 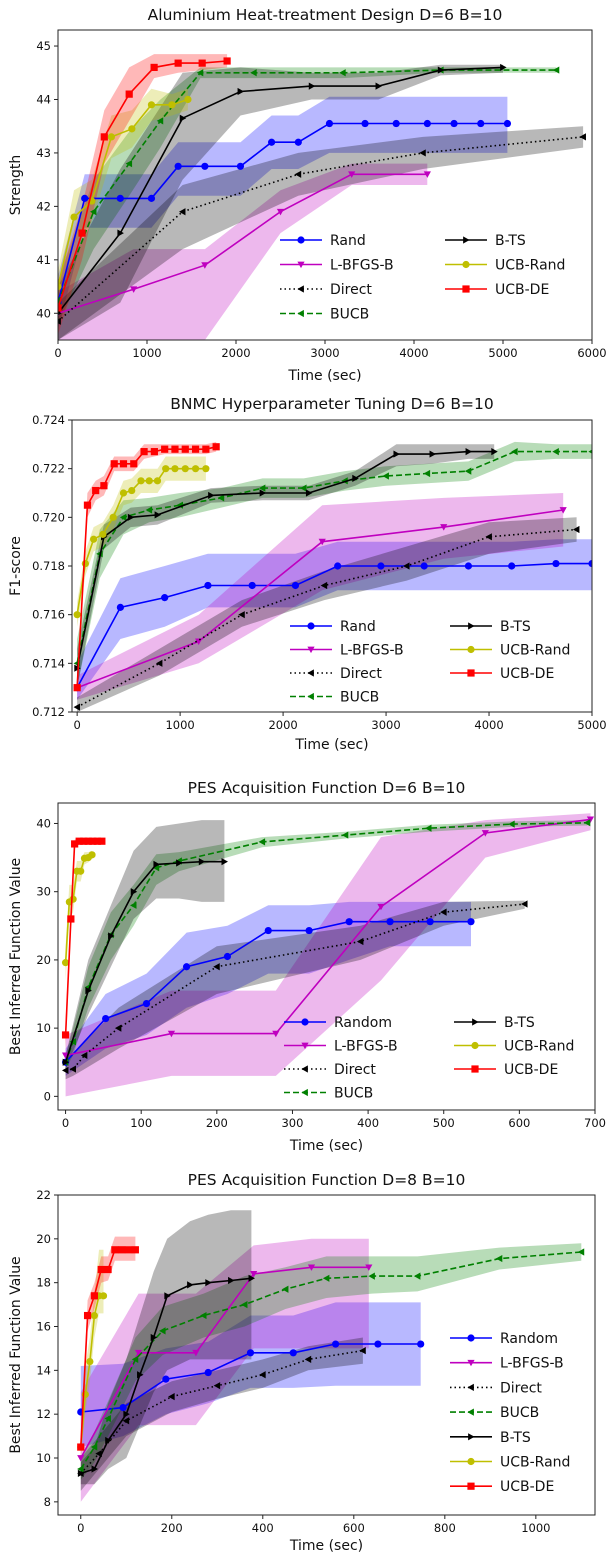 I want to click on y-tick-label: 0.718, so click(x=48, y=566).